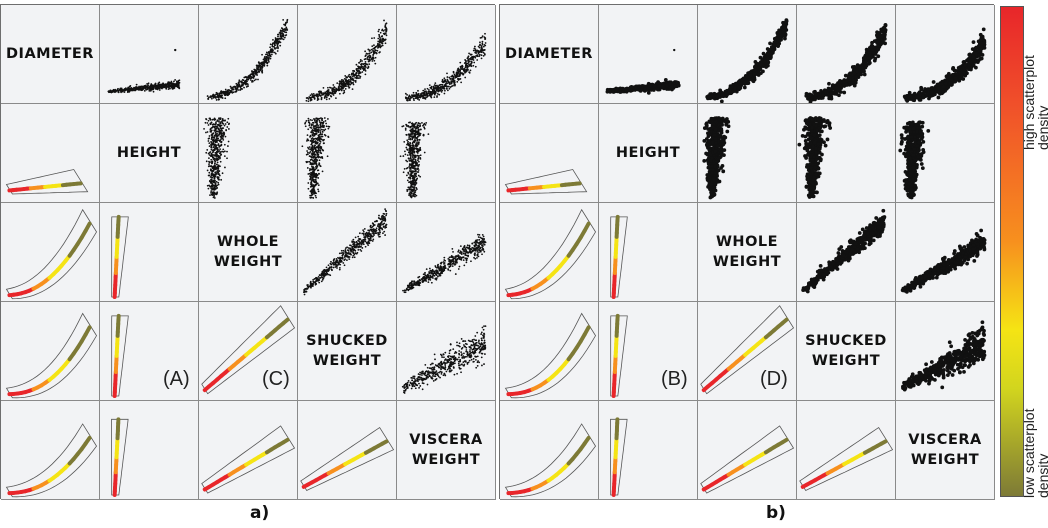  I want to click on density-contour, so click(120, 257).